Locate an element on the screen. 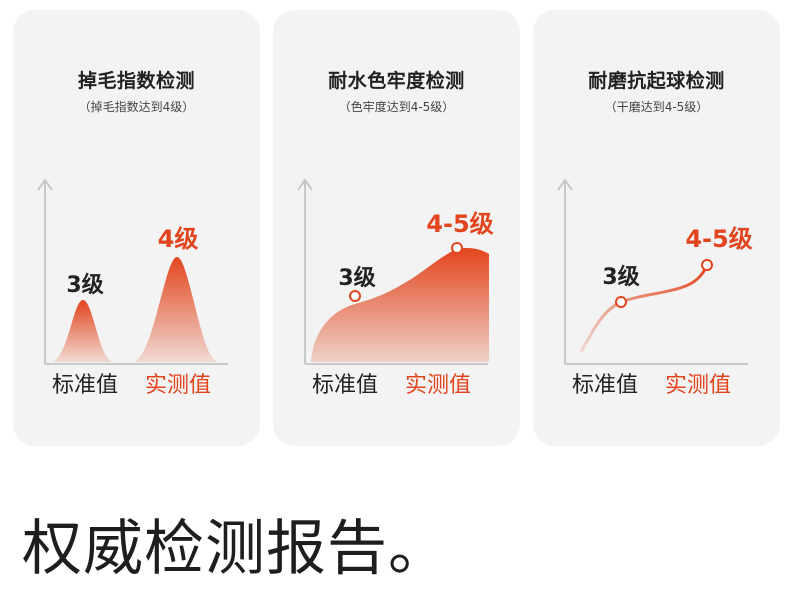  color-fastness-chart: 3级 4-5级 标准值 实测值 is located at coordinates (395, 288).